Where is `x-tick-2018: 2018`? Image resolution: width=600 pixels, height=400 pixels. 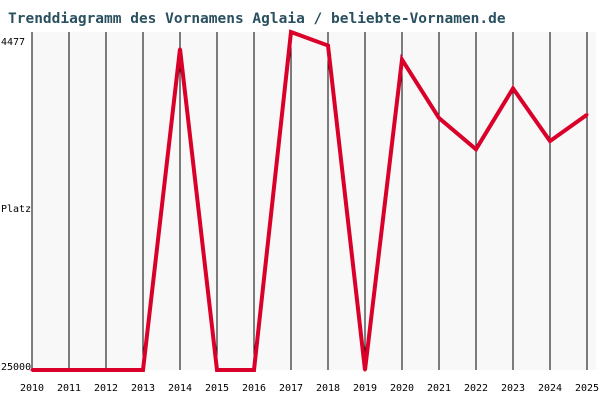 x-tick-2018: 2018 is located at coordinates (328, 388).